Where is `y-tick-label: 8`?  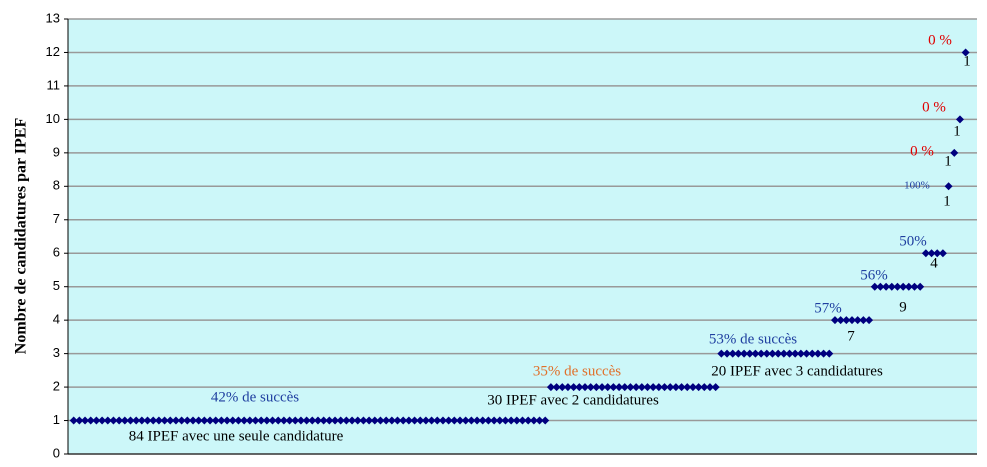
y-tick-label: 8 is located at coordinates (56, 185).